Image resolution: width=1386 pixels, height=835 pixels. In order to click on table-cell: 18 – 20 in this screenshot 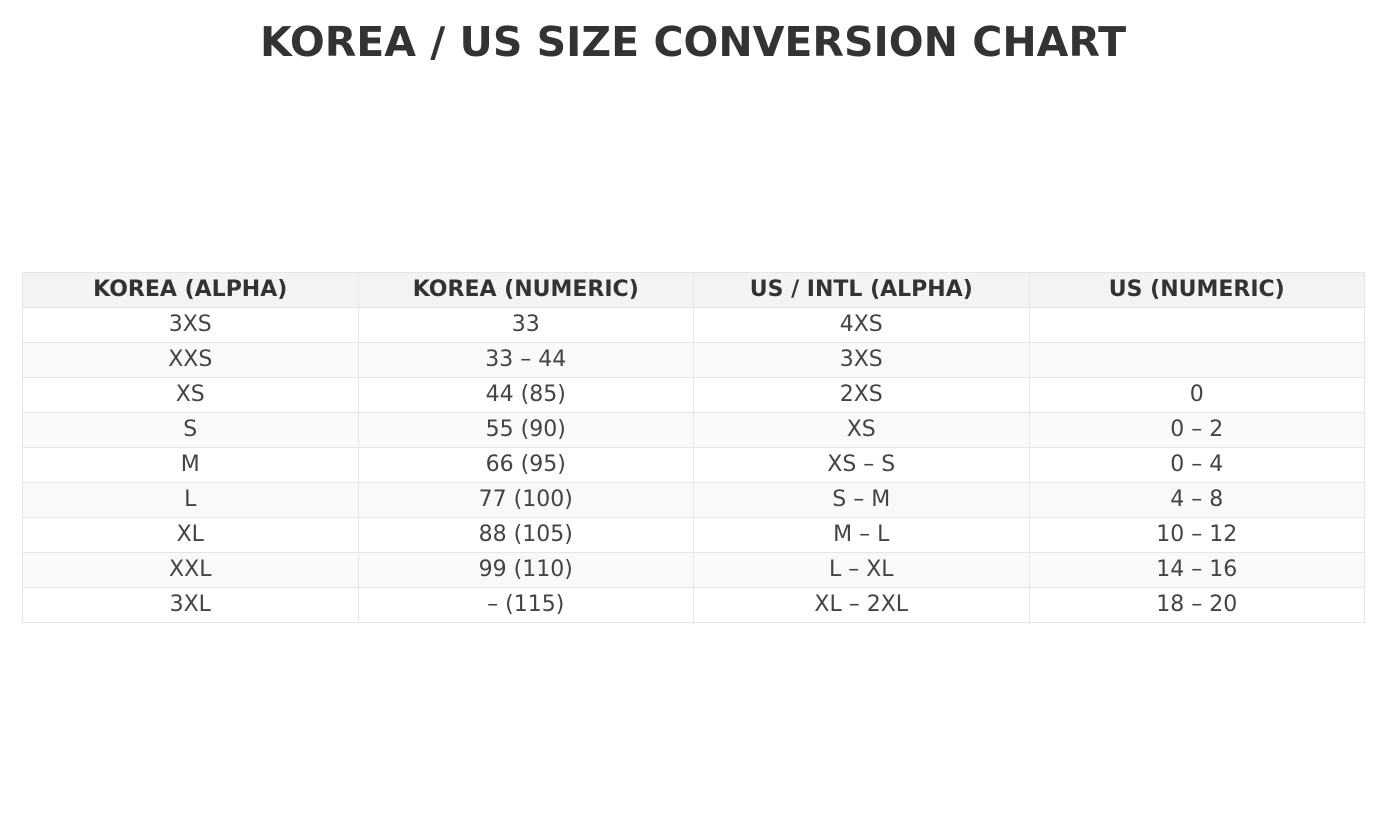, I will do `click(1196, 605)`.